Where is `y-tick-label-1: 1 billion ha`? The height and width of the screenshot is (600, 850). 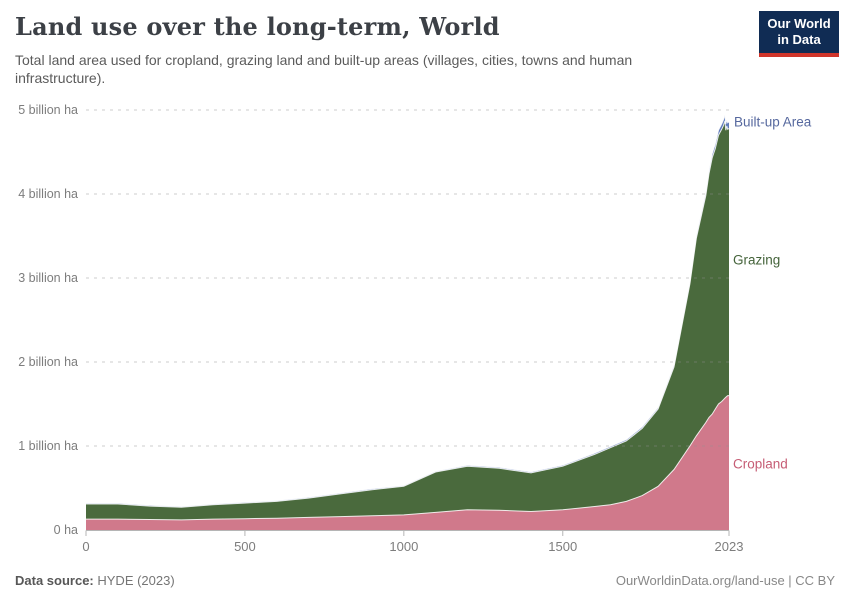
y-tick-label-1: 1 billion ha is located at coordinates (48, 446).